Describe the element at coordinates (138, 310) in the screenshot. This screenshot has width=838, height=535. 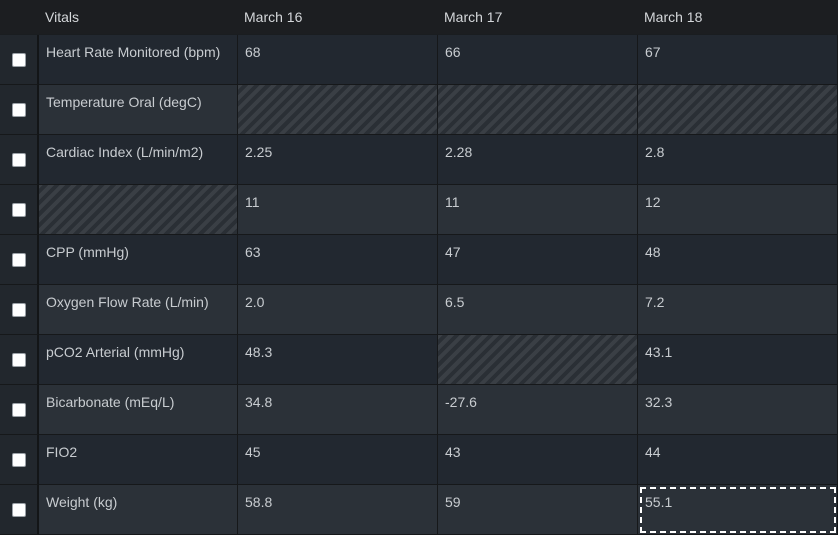
I see `vital-label-cell: Oxygen Flow Rate (L/min)` at that location.